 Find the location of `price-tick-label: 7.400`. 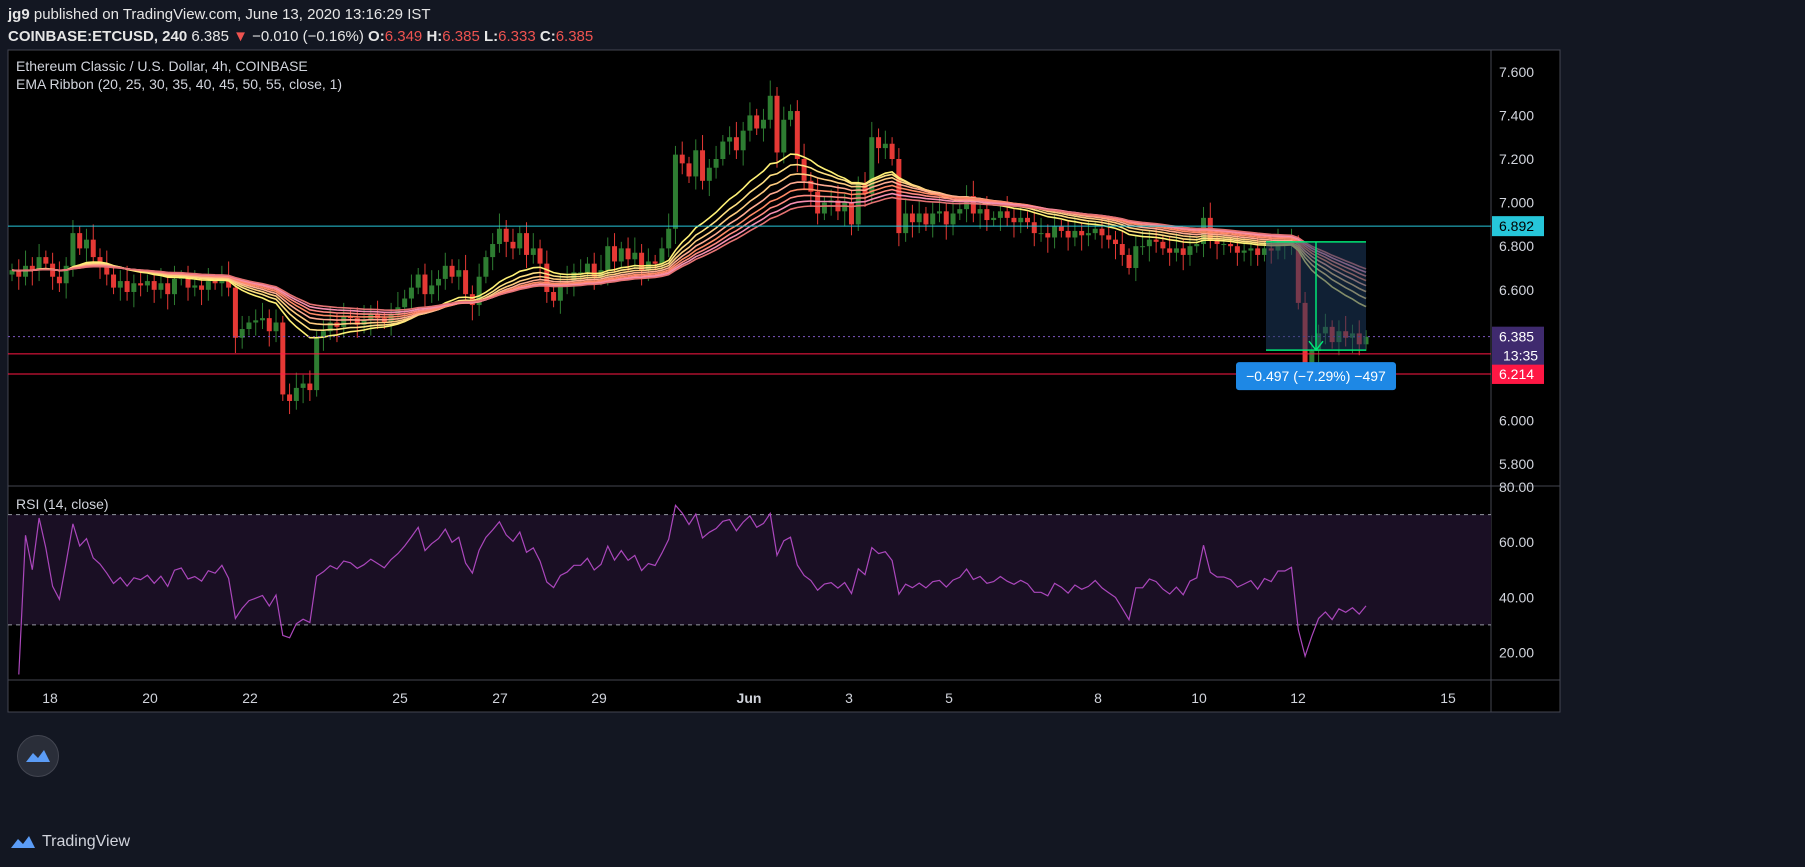

price-tick-label: 7.400 is located at coordinates (1516, 115).